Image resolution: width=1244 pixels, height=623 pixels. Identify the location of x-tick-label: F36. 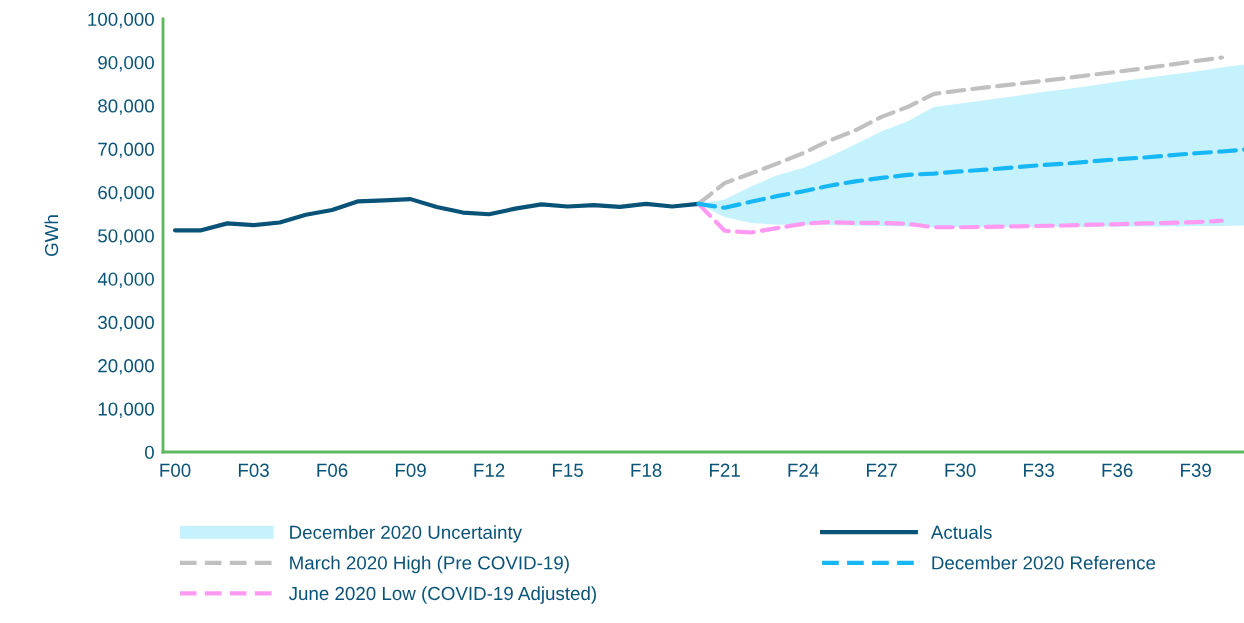
(1117, 470).